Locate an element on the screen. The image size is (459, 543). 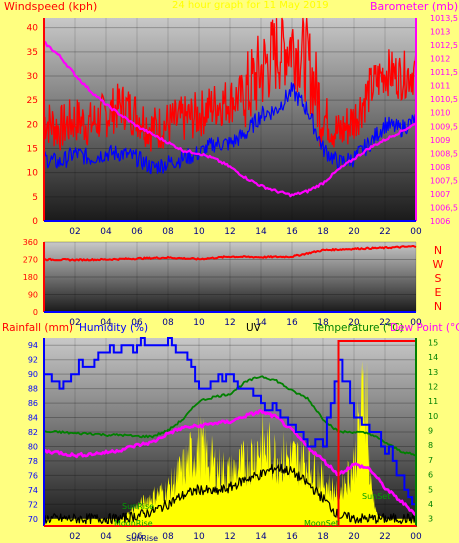
barometer-y-tick-label: 1008,5 is located at coordinates (444, 153).